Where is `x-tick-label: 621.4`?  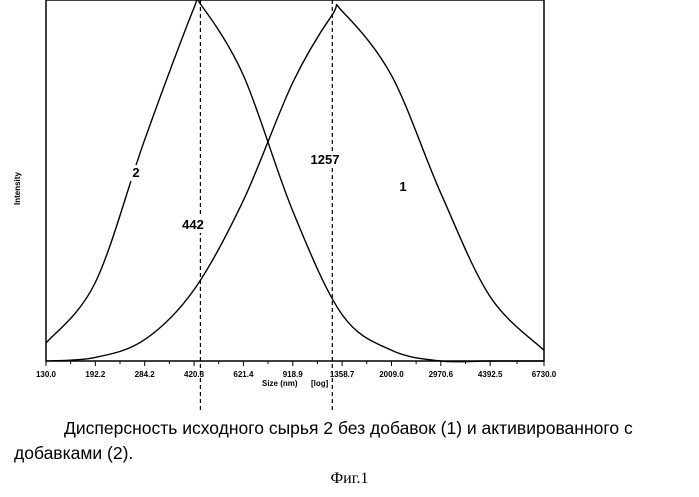
x-tick-label: 621.4 is located at coordinates (243, 374).